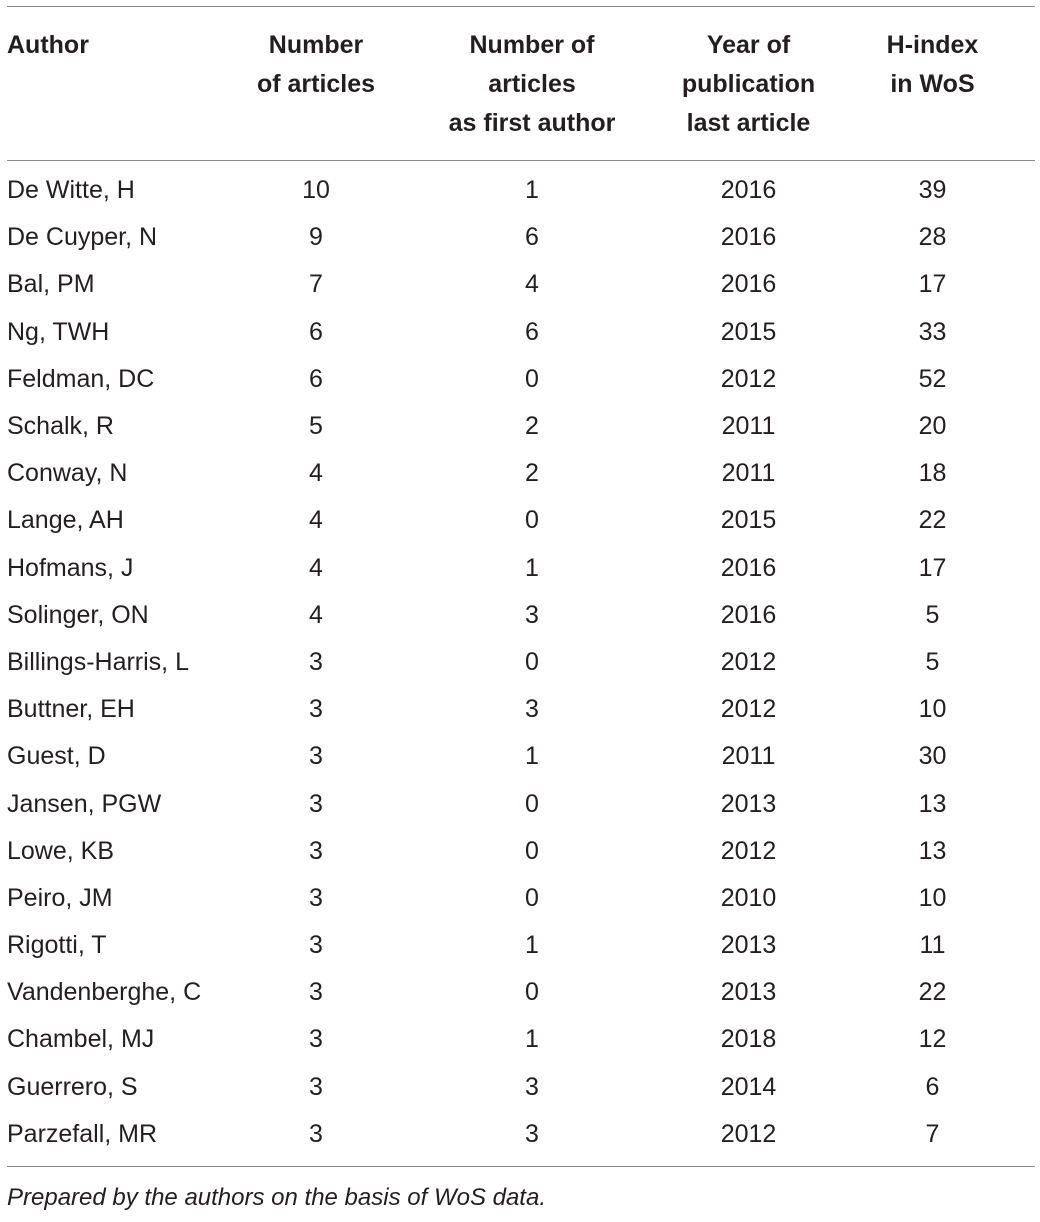 This screenshot has height=1222, width=1040. Describe the element at coordinates (70, 567) in the screenshot. I see `author-cell: Hofmans, J` at that location.